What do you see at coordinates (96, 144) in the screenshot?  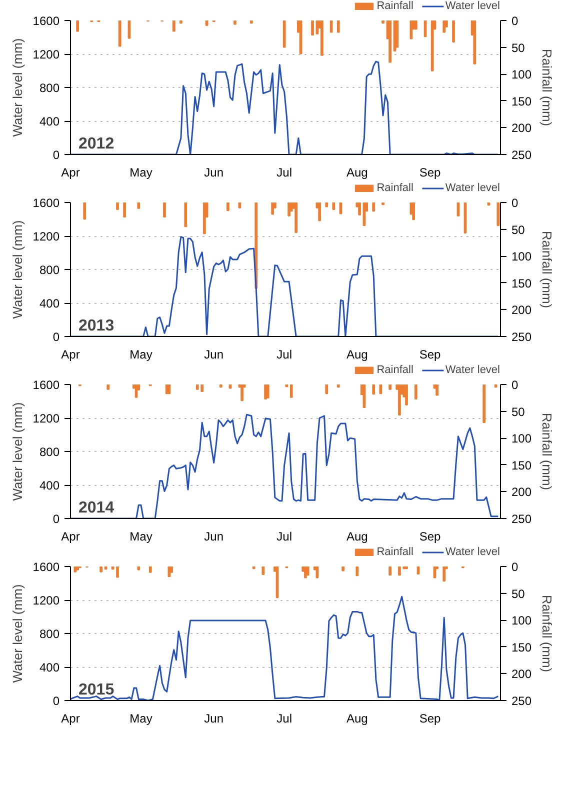 I see `annotation: 2012` at bounding box center [96, 144].